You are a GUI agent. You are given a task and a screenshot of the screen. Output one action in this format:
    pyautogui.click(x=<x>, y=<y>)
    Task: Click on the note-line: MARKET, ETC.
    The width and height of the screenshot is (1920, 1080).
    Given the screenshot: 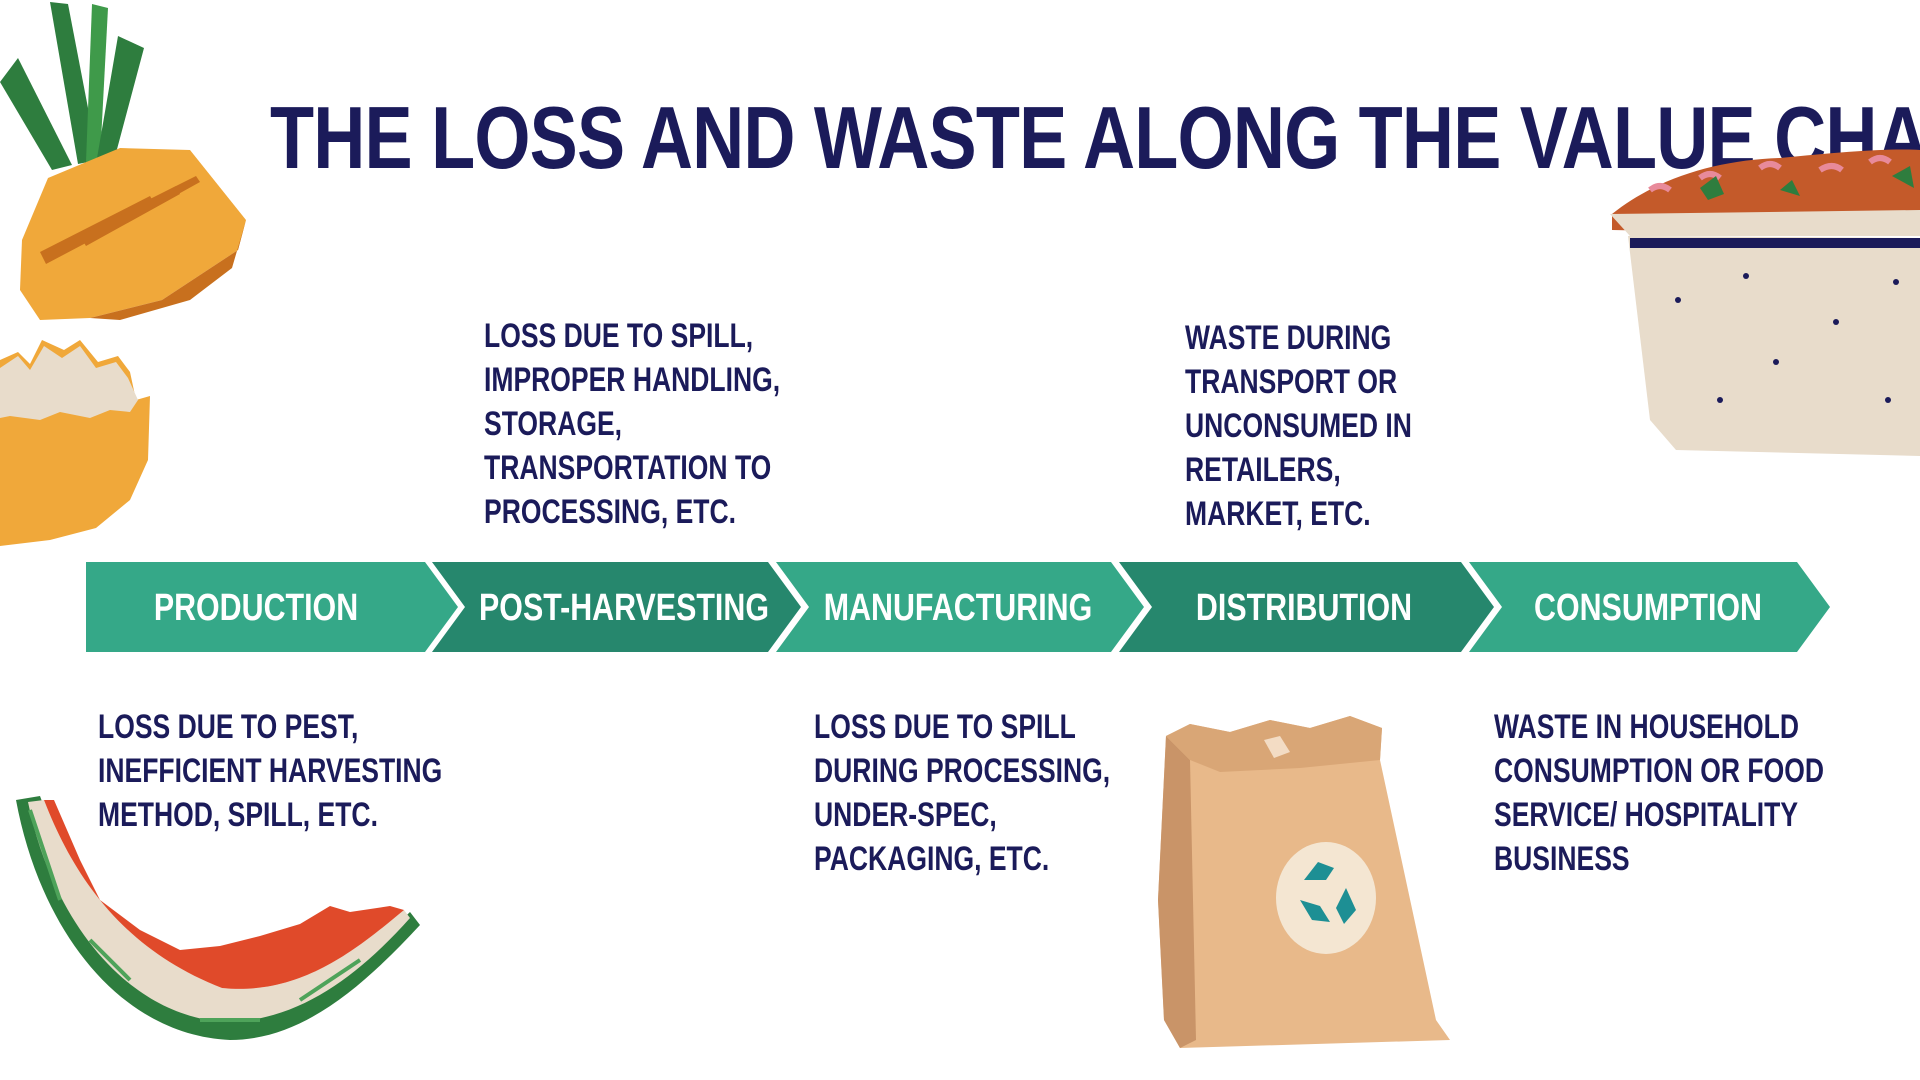 What is the action you would take?
    pyautogui.click(x=1278, y=514)
    